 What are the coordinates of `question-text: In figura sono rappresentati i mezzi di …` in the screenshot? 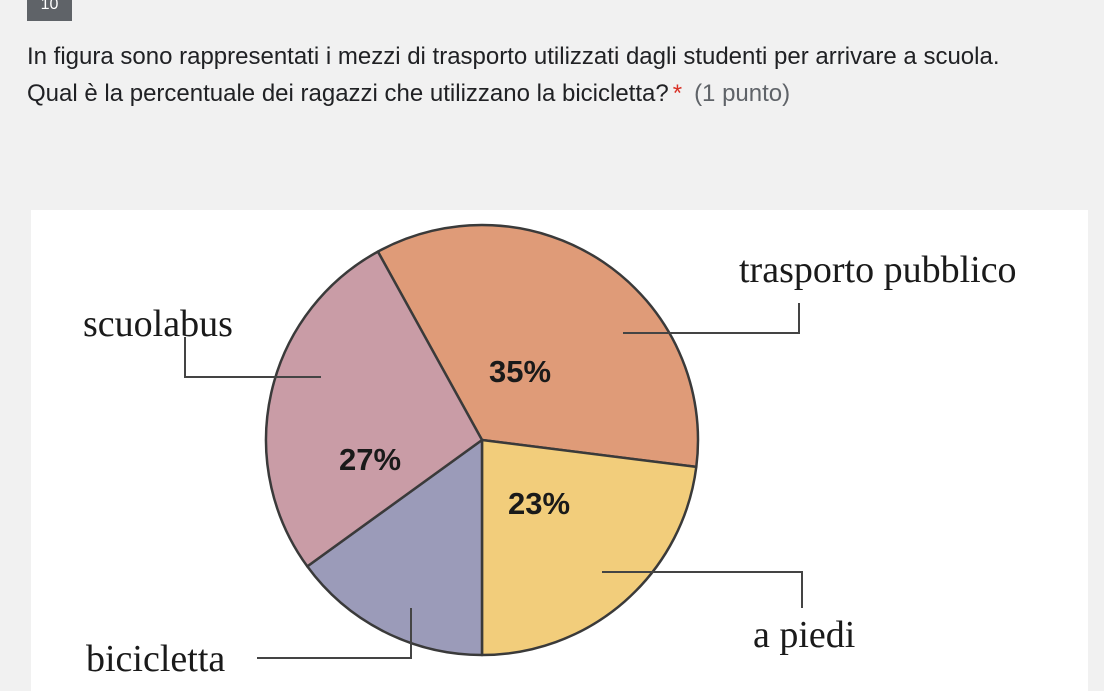 It's located at (557, 75).